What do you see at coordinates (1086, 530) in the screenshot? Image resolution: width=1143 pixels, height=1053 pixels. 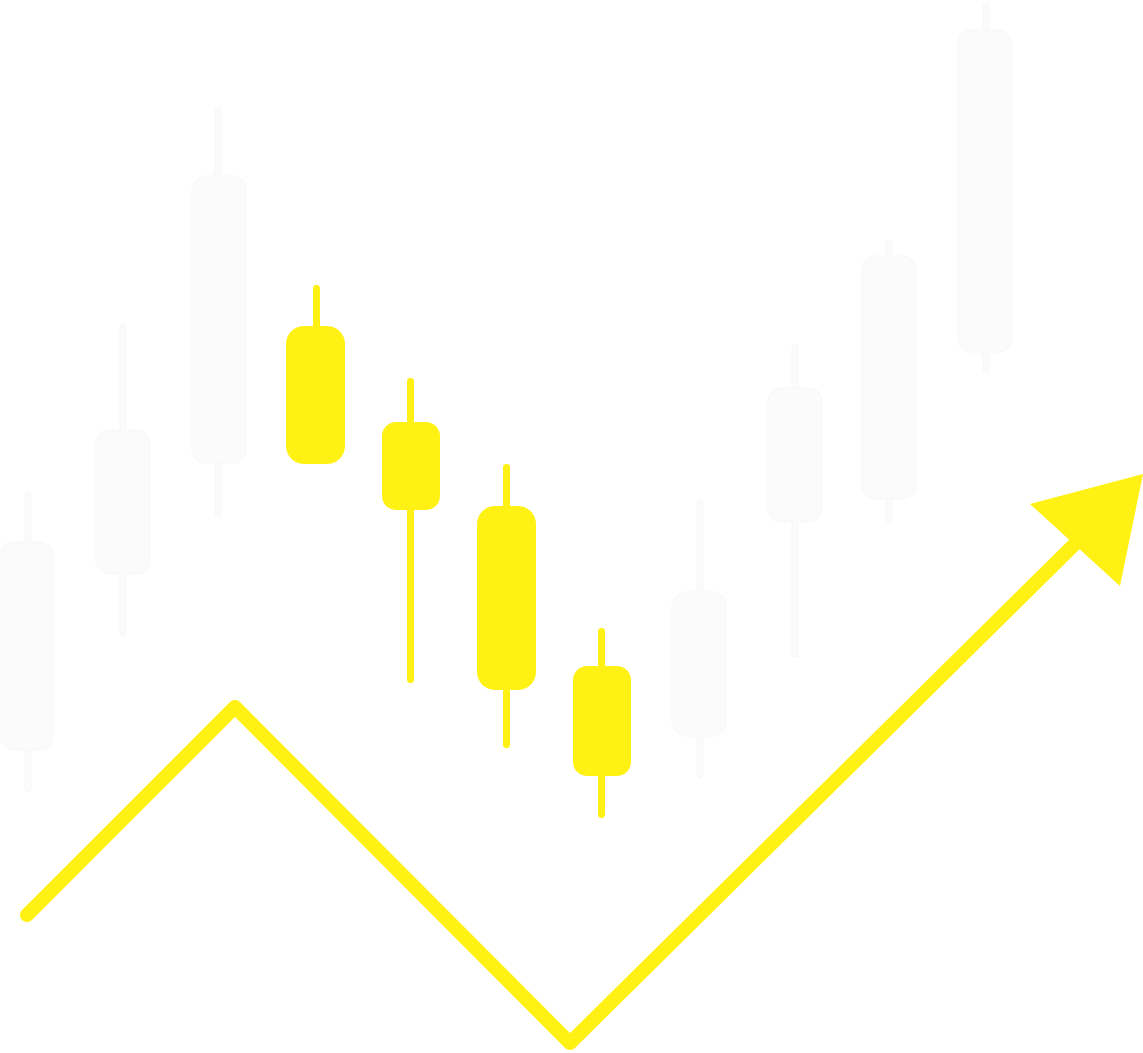 I see `arrow-head` at bounding box center [1086, 530].